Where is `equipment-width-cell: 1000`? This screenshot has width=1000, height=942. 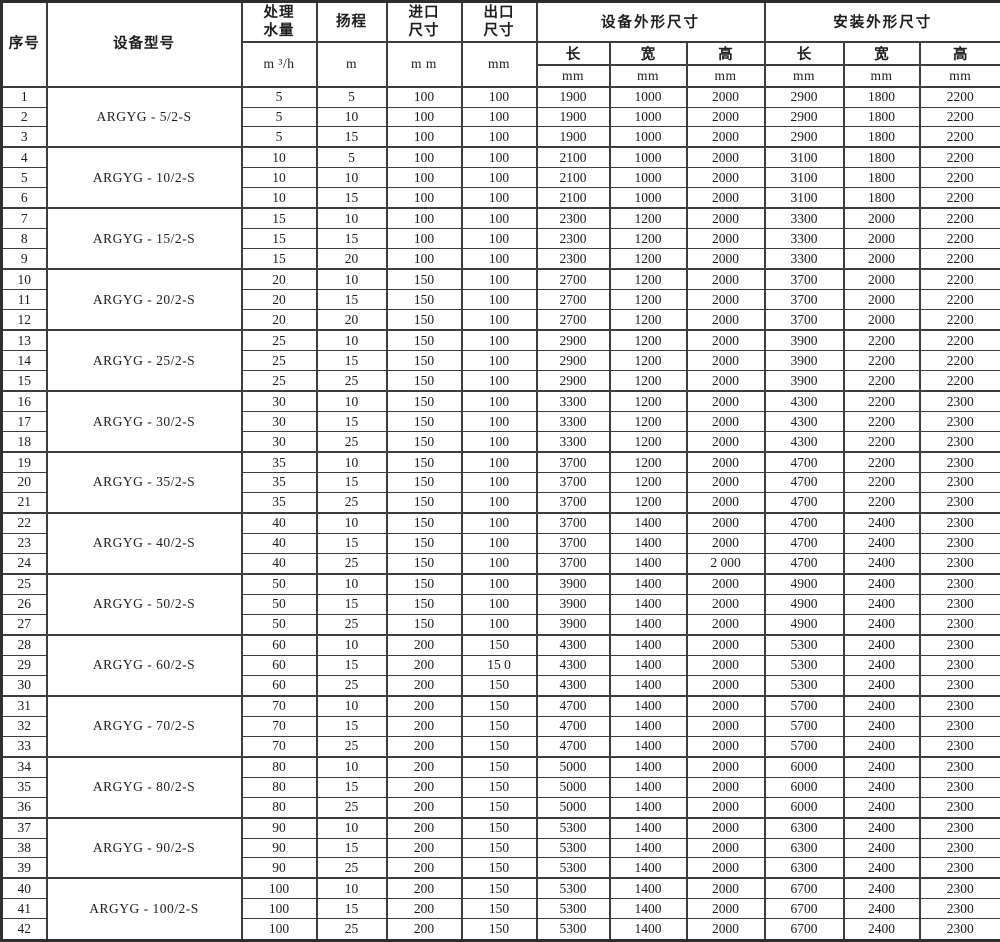
equipment-width-cell: 1000 is located at coordinates (648, 198).